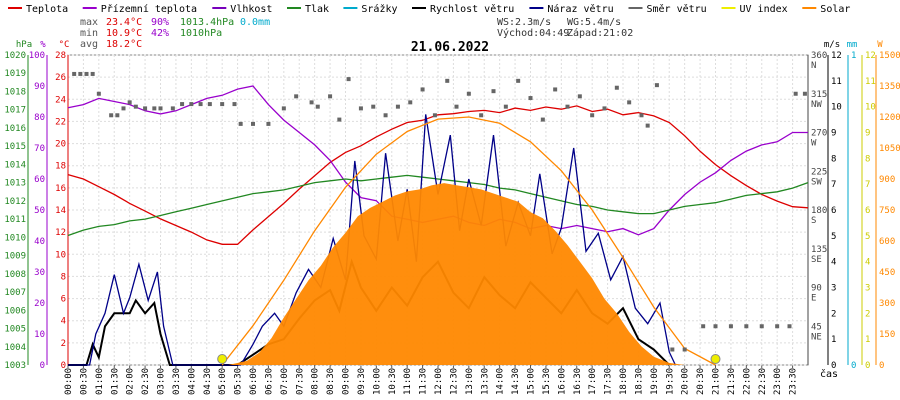 Image resolution: width=900 pixels, height=400 pixels. I want to click on solar-tick-label: 1350, so click(889, 87).